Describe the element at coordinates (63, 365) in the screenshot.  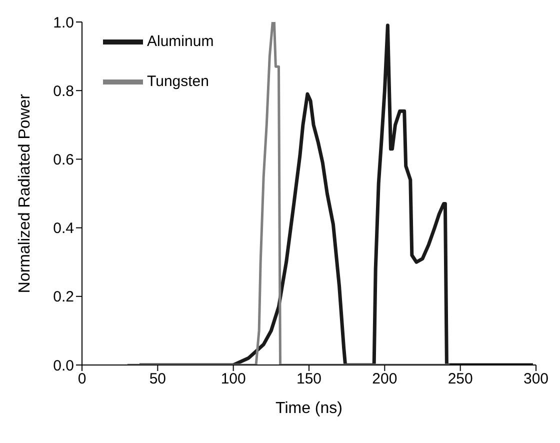
I see `y-tick-label: 0.0` at that location.